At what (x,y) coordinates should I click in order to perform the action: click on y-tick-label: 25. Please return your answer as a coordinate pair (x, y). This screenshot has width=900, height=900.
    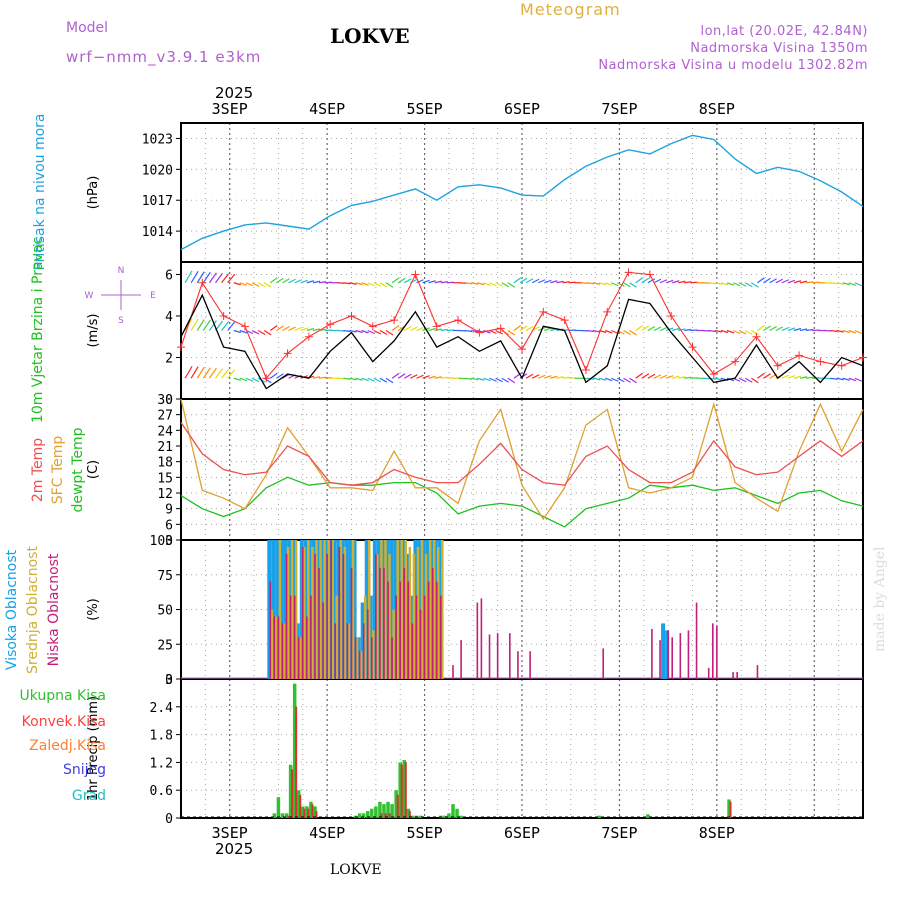
    Looking at the image, I should click on (165, 645).